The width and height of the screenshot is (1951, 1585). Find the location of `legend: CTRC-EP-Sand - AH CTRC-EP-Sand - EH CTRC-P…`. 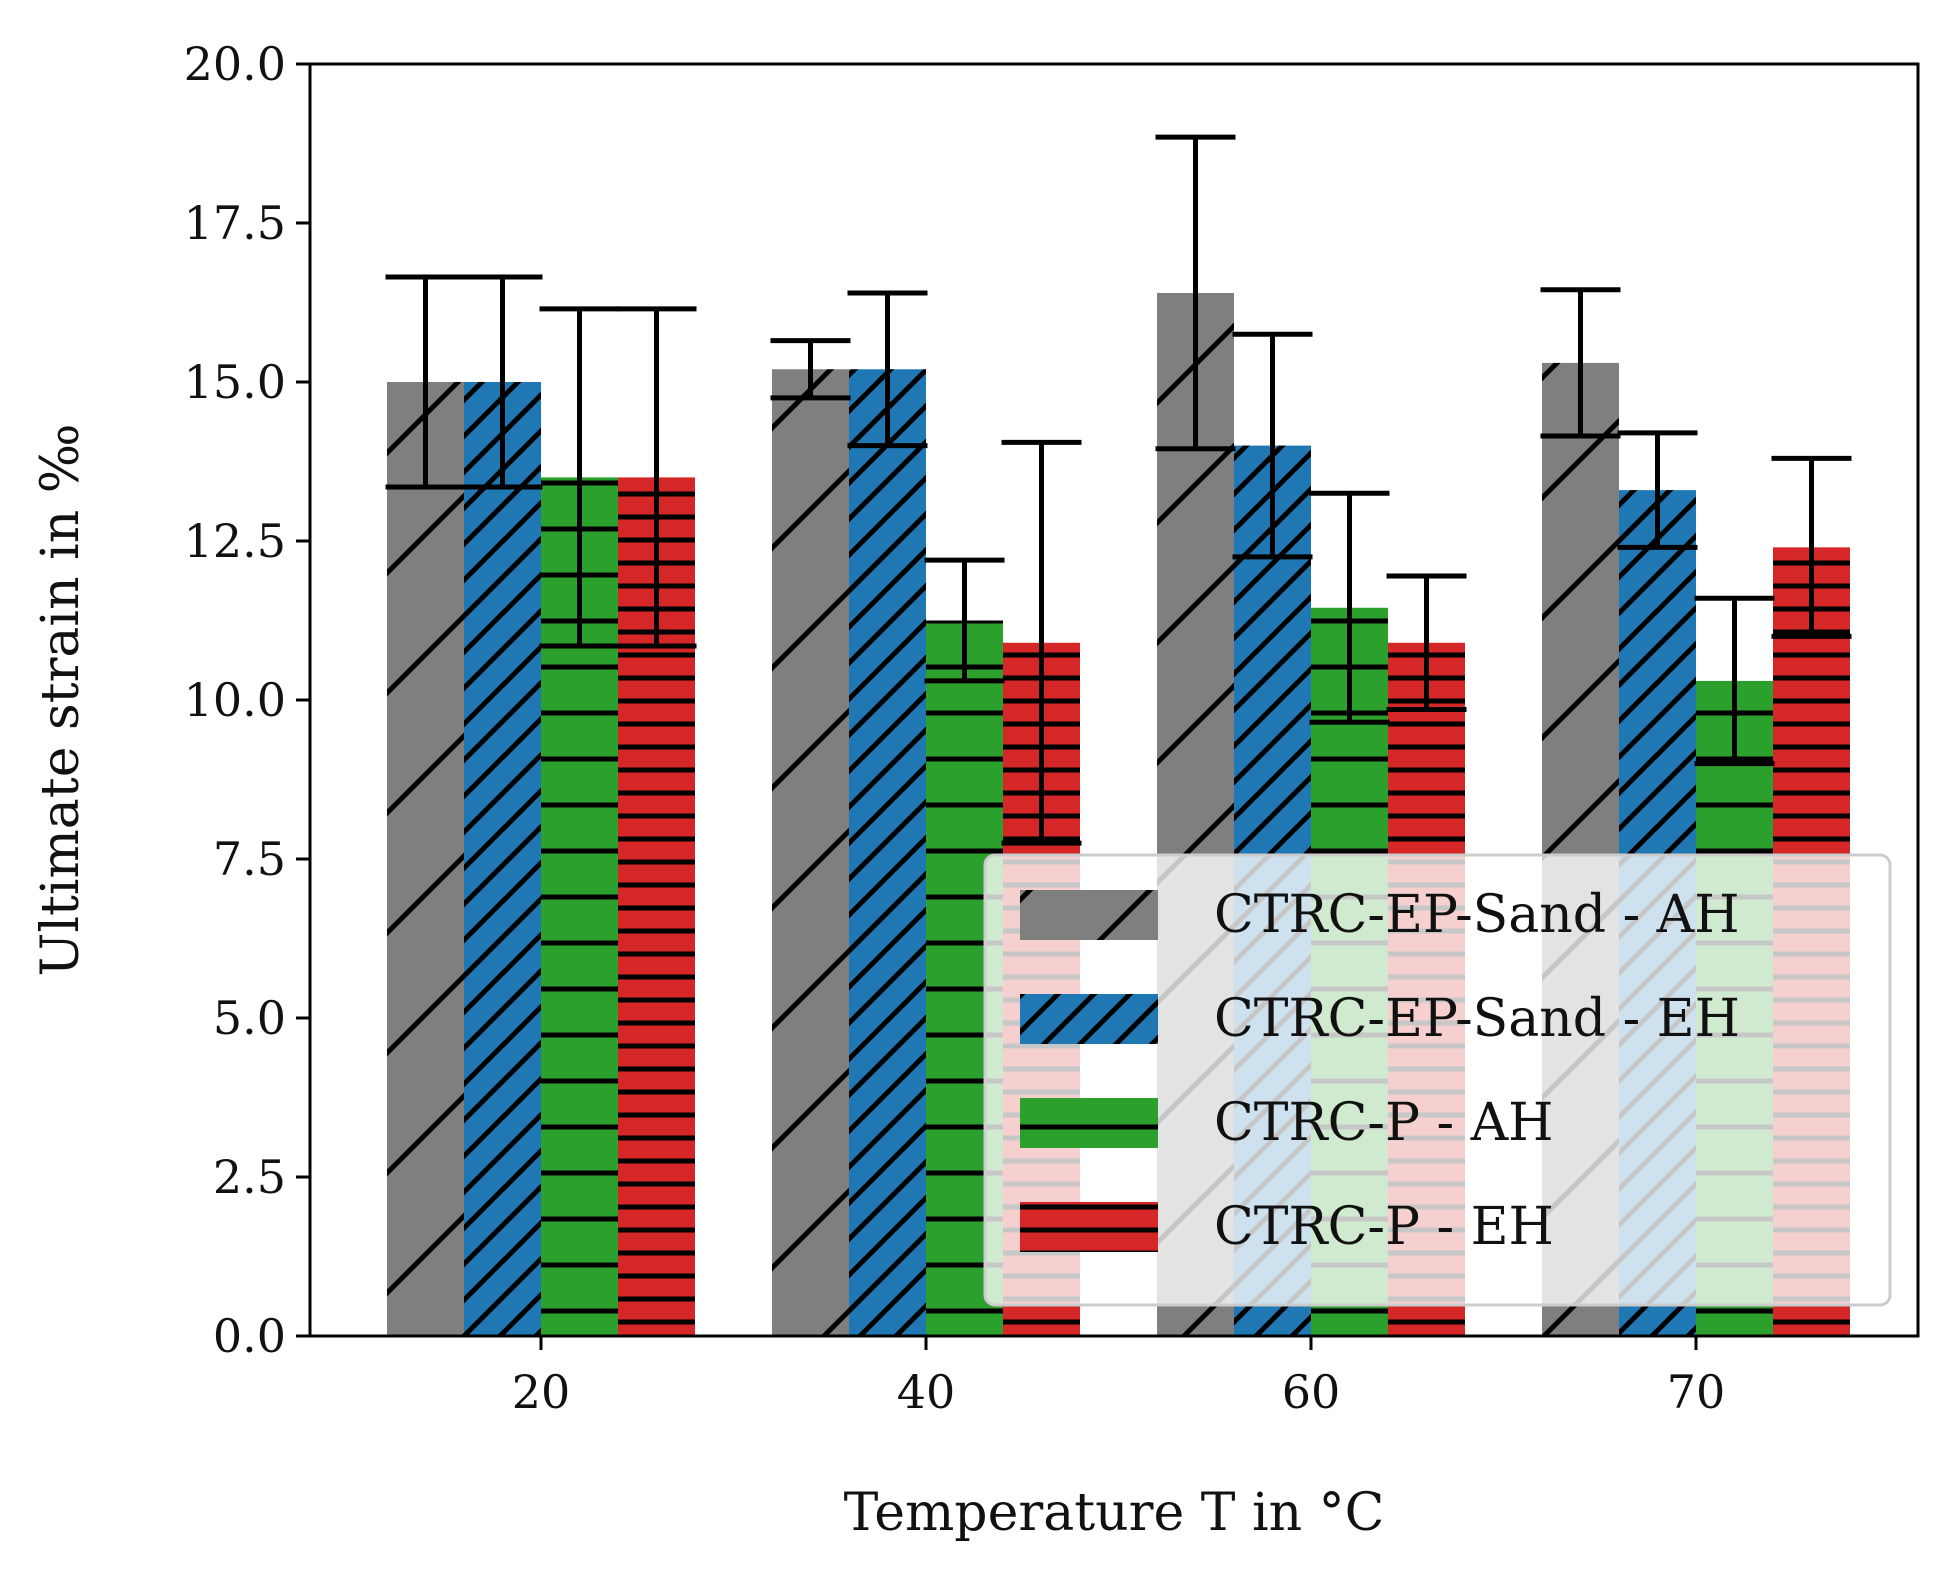

legend: CTRC-EP-Sand - AH CTRC-EP-Sand - EH CTRC-P… is located at coordinates (1437, 1080).